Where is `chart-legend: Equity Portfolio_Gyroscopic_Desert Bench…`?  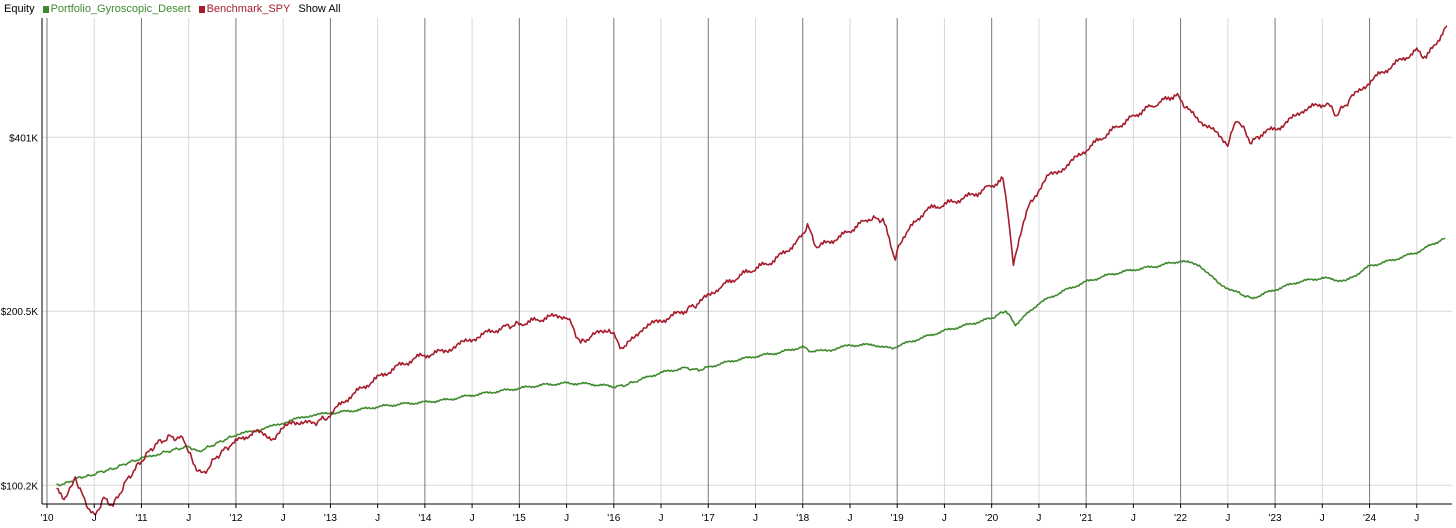
chart-legend: Equity Portfolio_Gyroscopic_Desert Bench… is located at coordinates (172, 9).